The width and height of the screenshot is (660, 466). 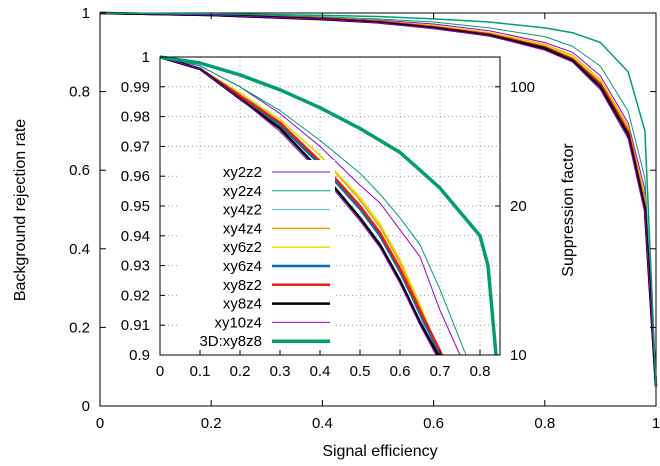 I want to click on inset-x-tick-label: 0.6, so click(x=400, y=371).